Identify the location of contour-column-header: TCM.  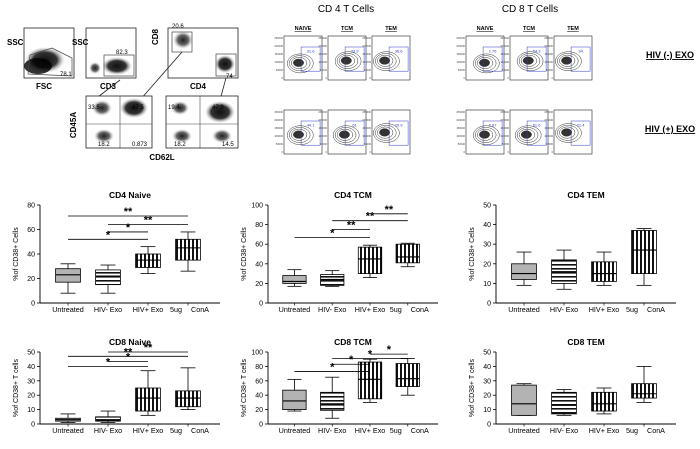
(347, 29).